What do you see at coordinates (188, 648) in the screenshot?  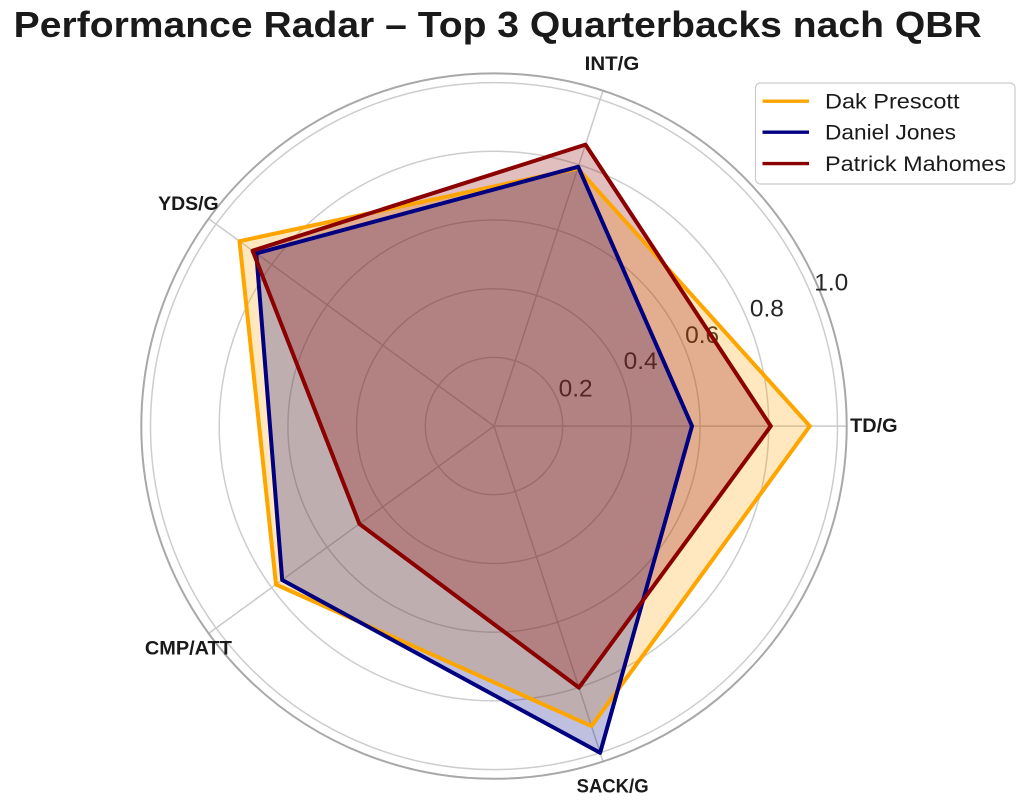 I see `svg-text: CMP/ATT` at bounding box center [188, 648].